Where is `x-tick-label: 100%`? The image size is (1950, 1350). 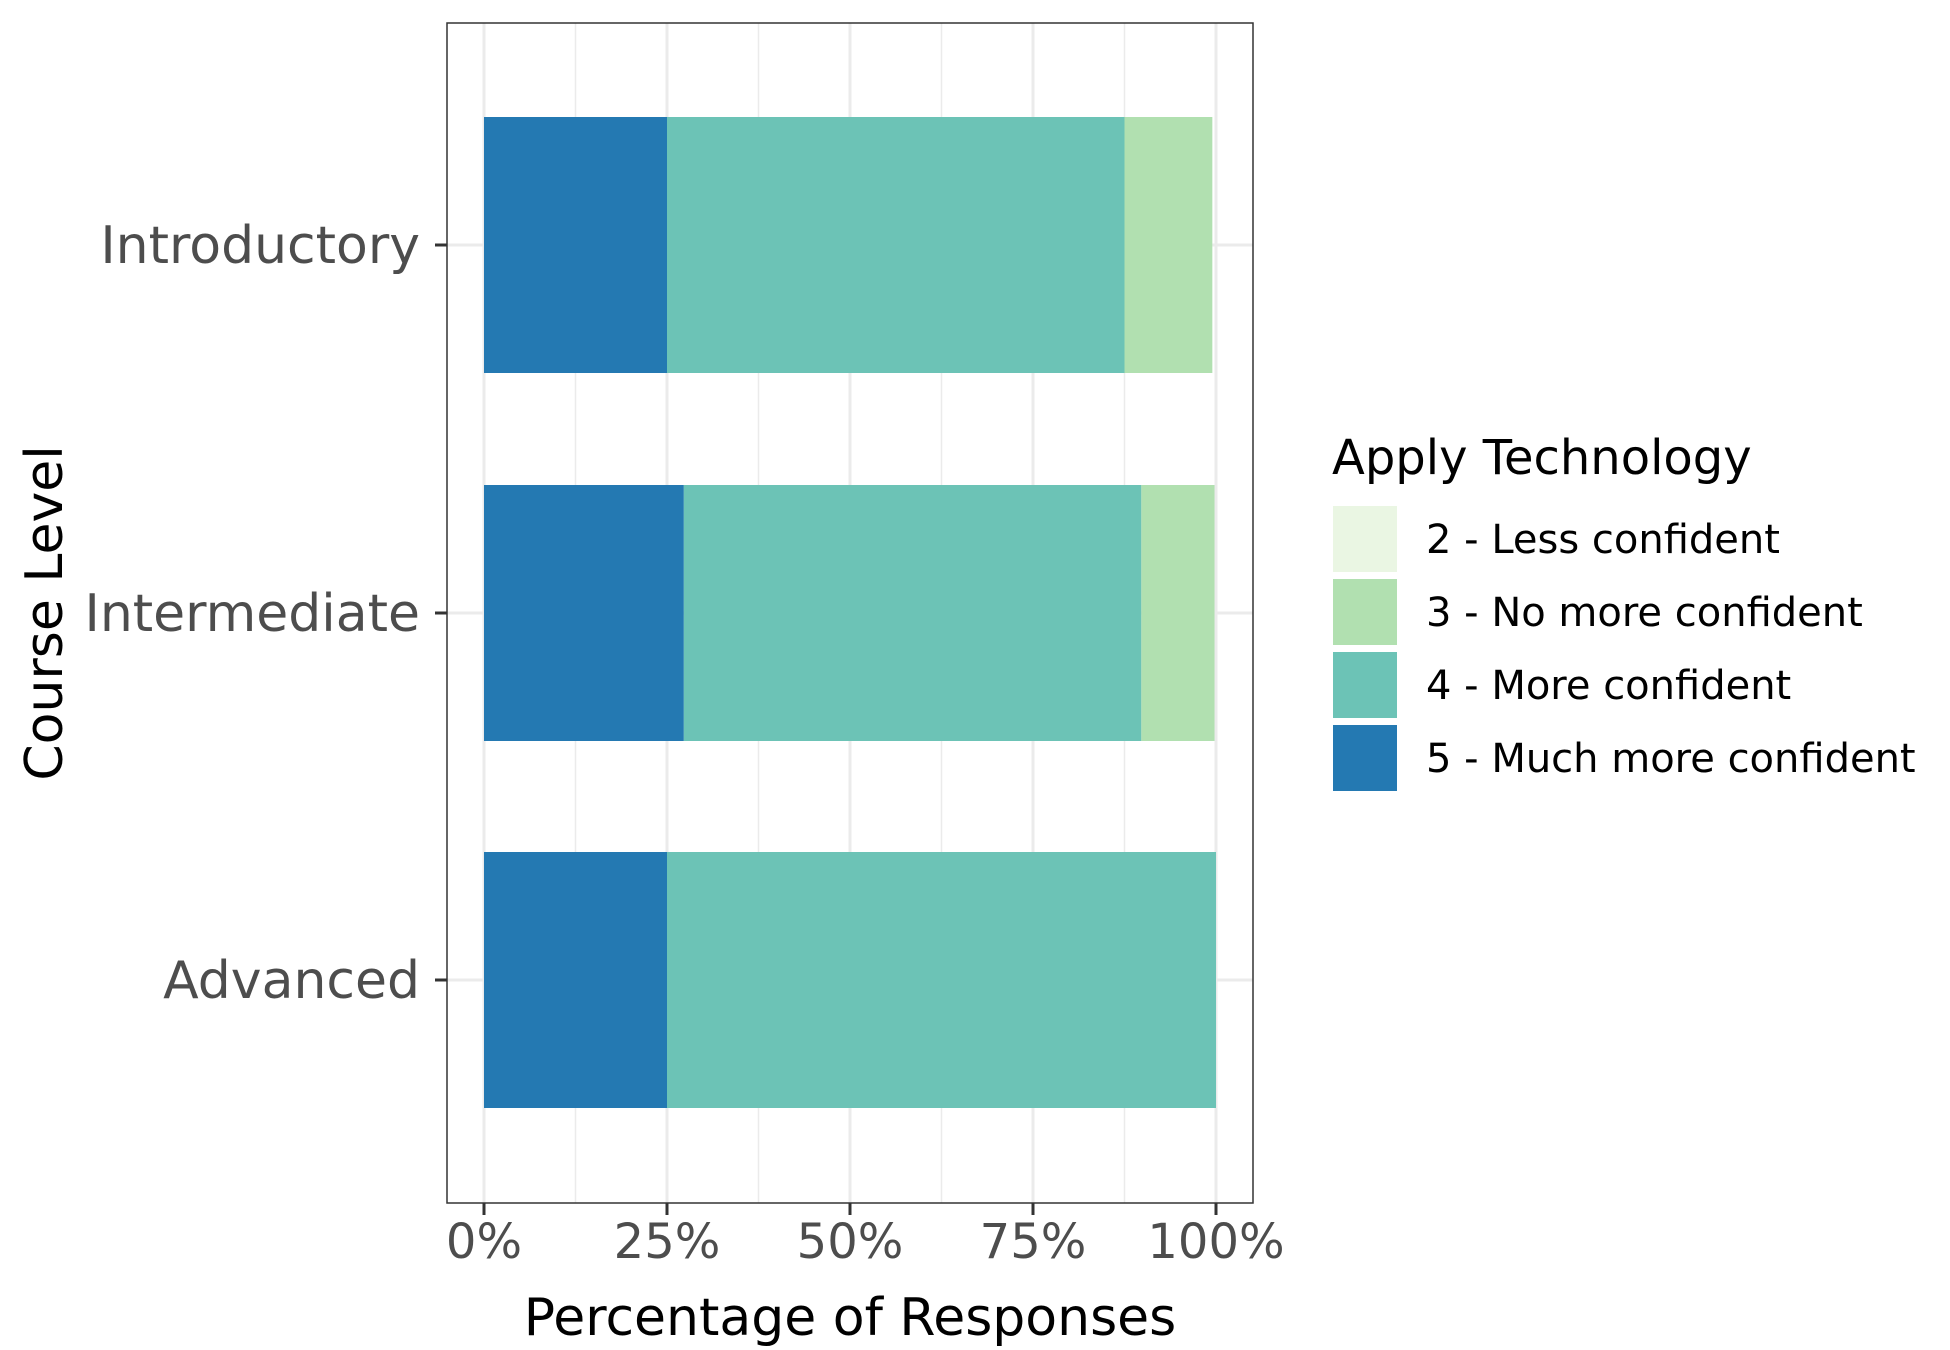 x-tick-label: 100% is located at coordinates (1215, 1242).